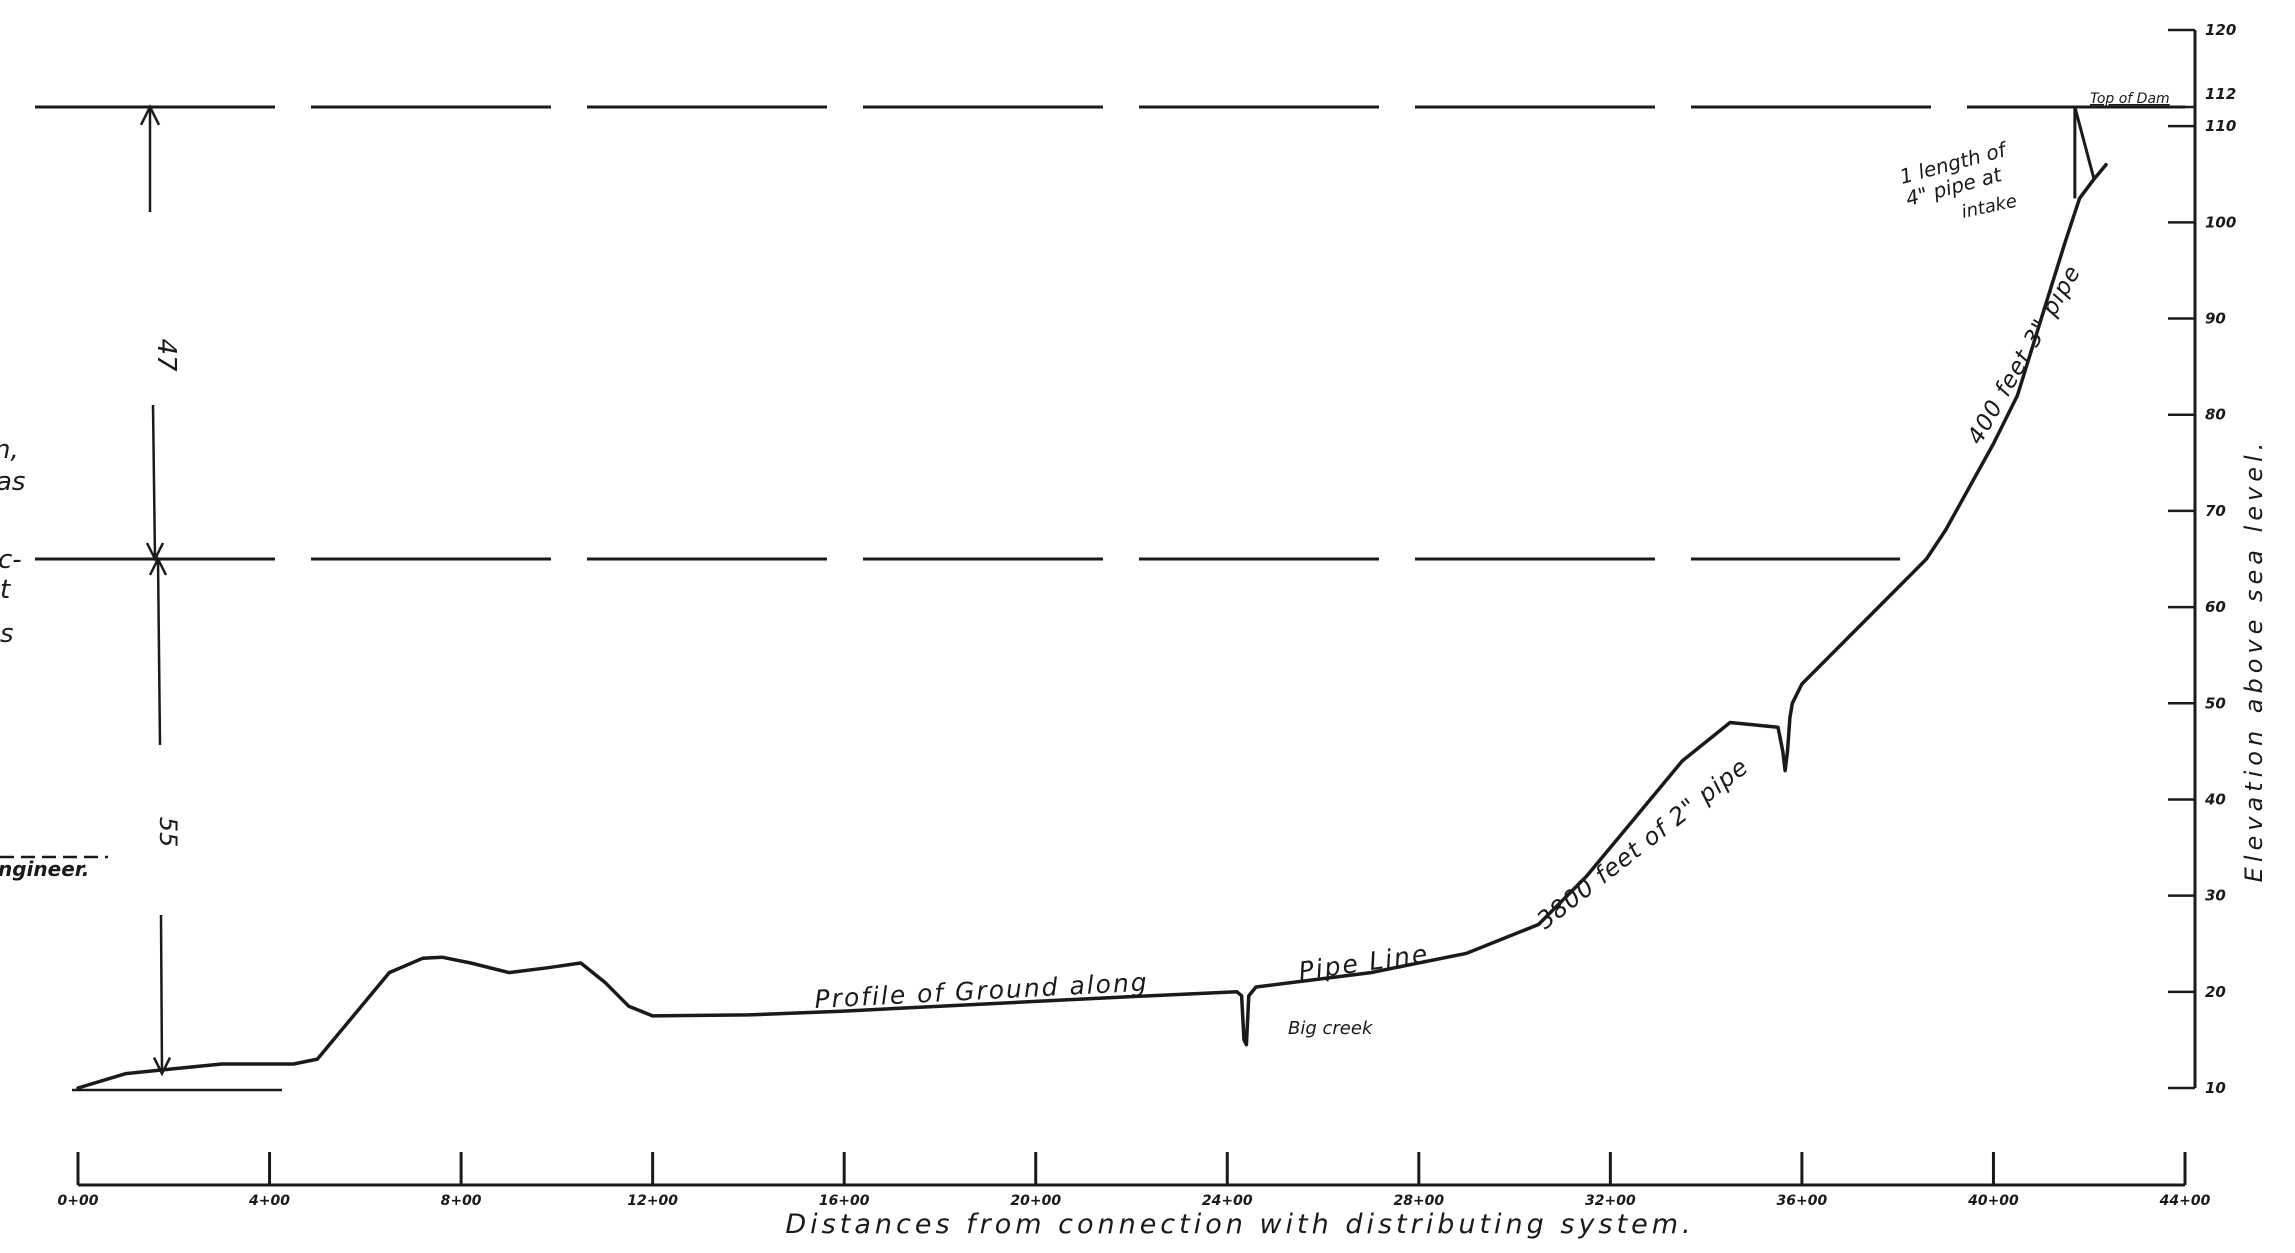  I want to click on intake-label-3: intake, so click(1989, 207).